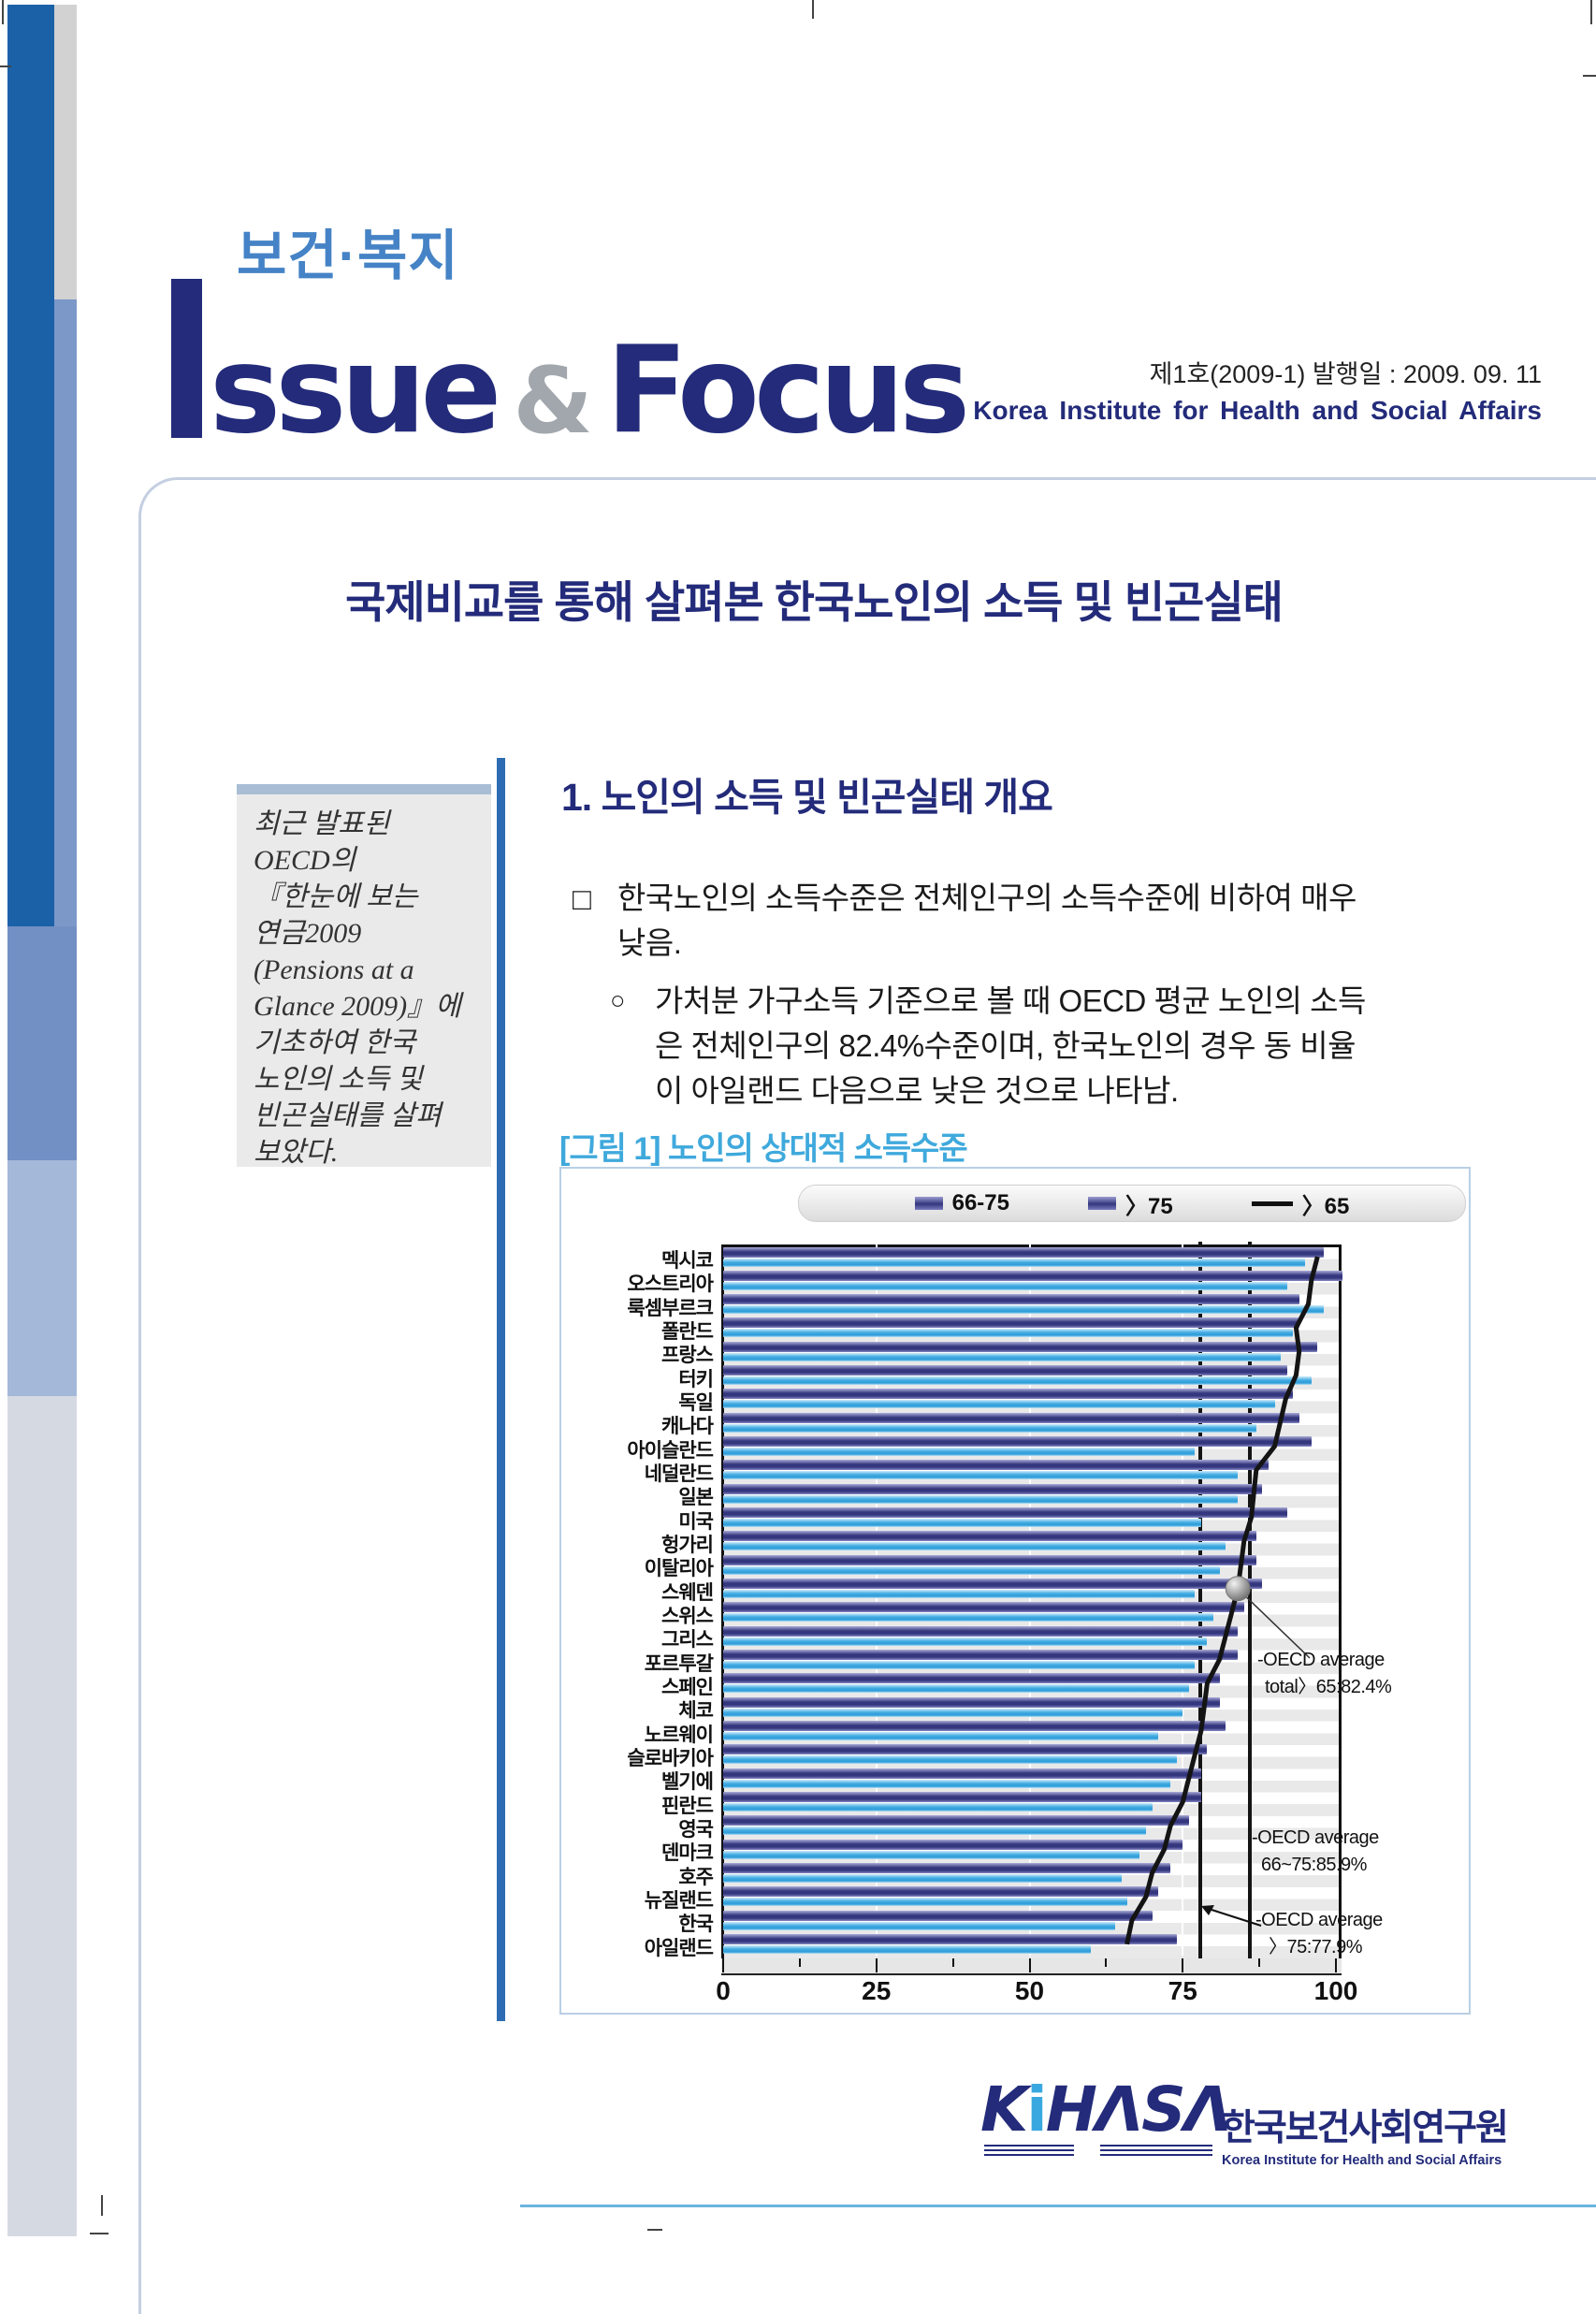  I want to click on bar-over75-뉴질랜드, so click(925, 1902).